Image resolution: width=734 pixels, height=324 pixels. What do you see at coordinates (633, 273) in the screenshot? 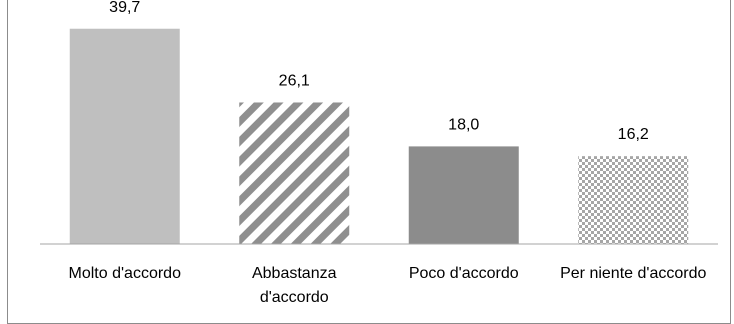
I see `category-label-4: Per niente d'accordo` at bounding box center [633, 273].